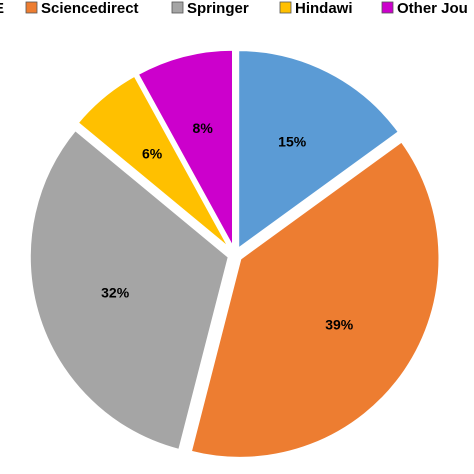 The width and height of the screenshot is (474, 474). What do you see at coordinates (177, 7) in the screenshot?
I see `legend-swatch-springer` at bounding box center [177, 7].